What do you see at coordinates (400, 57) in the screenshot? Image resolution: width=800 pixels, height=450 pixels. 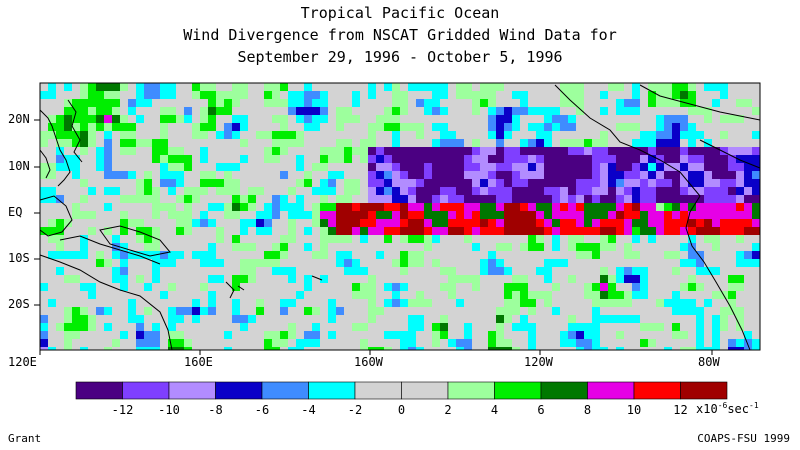 I see `title-line-3: September 29, 1996 - October 5, 1996` at bounding box center [400, 57].